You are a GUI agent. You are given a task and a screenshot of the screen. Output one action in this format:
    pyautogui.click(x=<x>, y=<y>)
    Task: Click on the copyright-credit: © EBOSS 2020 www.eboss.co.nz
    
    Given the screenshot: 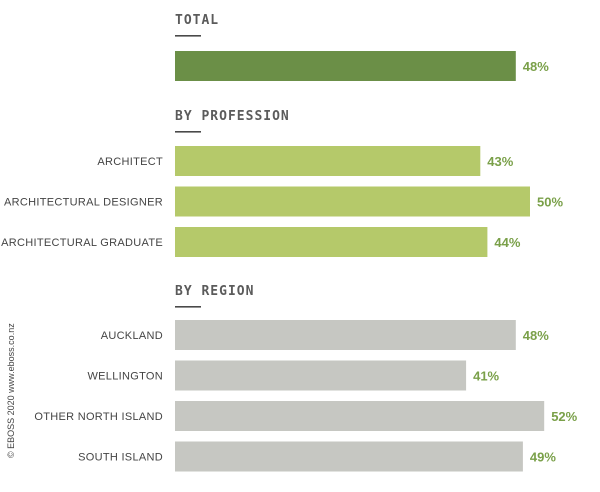 What is the action you would take?
    pyautogui.click(x=11, y=390)
    